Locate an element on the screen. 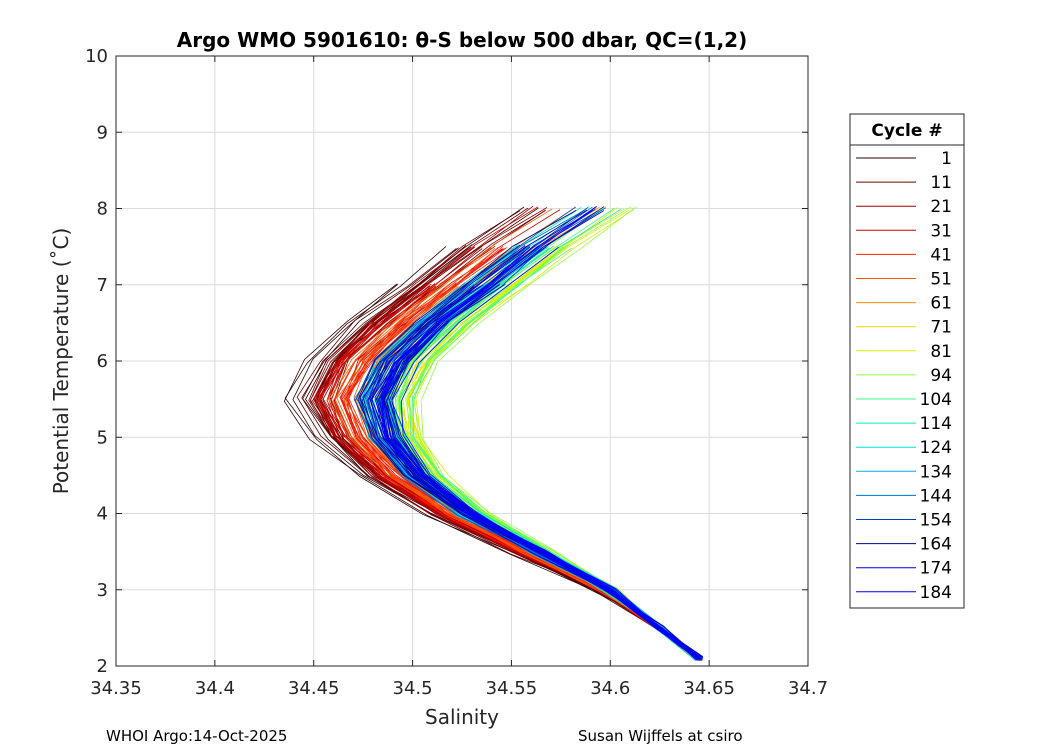 This screenshot has width=1050, height=750. legend-entry-label: 21 is located at coordinates (941, 207).